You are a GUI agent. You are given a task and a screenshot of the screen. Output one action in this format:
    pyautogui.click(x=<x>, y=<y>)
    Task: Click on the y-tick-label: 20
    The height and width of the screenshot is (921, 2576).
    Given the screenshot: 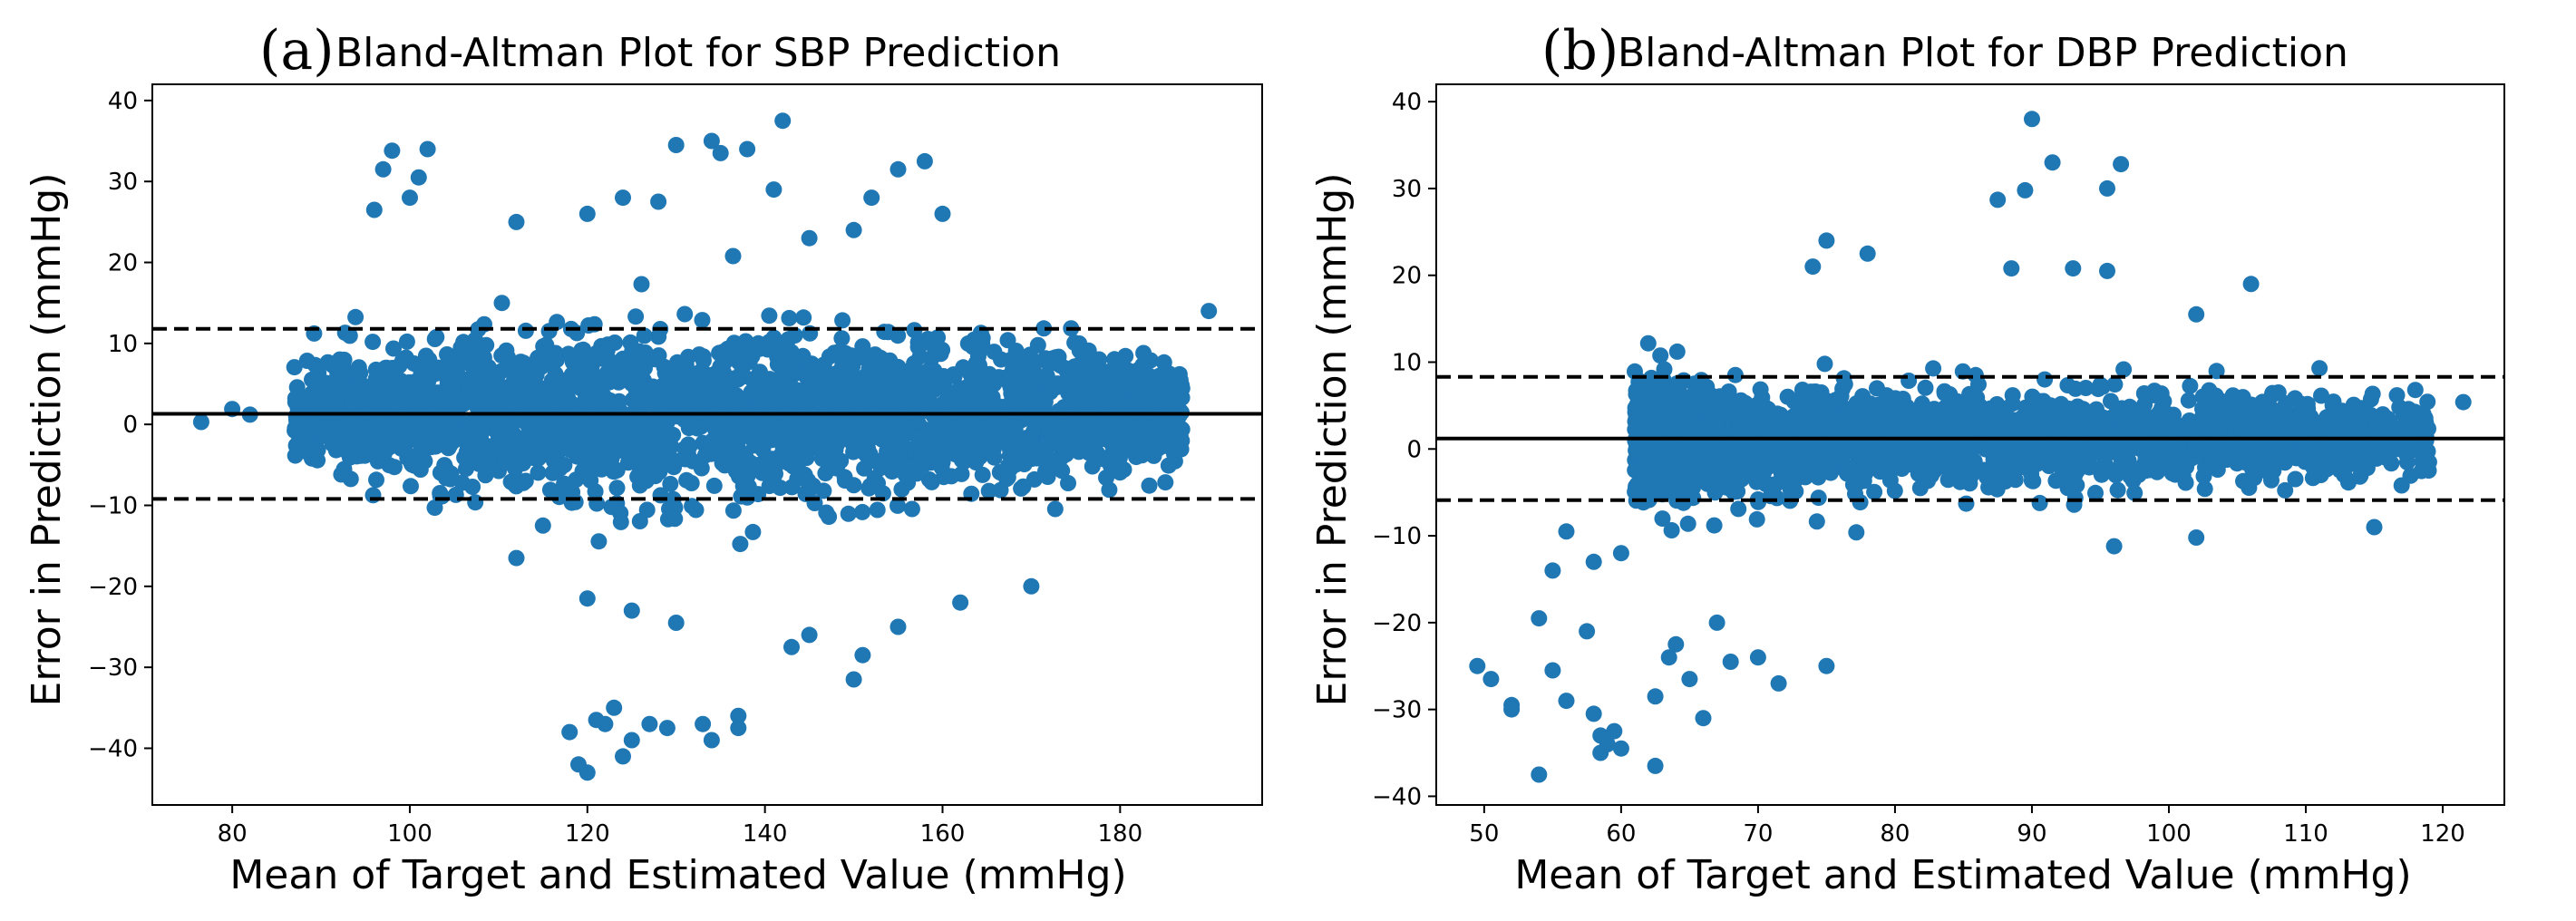 What is the action you would take?
    pyautogui.click(x=123, y=264)
    